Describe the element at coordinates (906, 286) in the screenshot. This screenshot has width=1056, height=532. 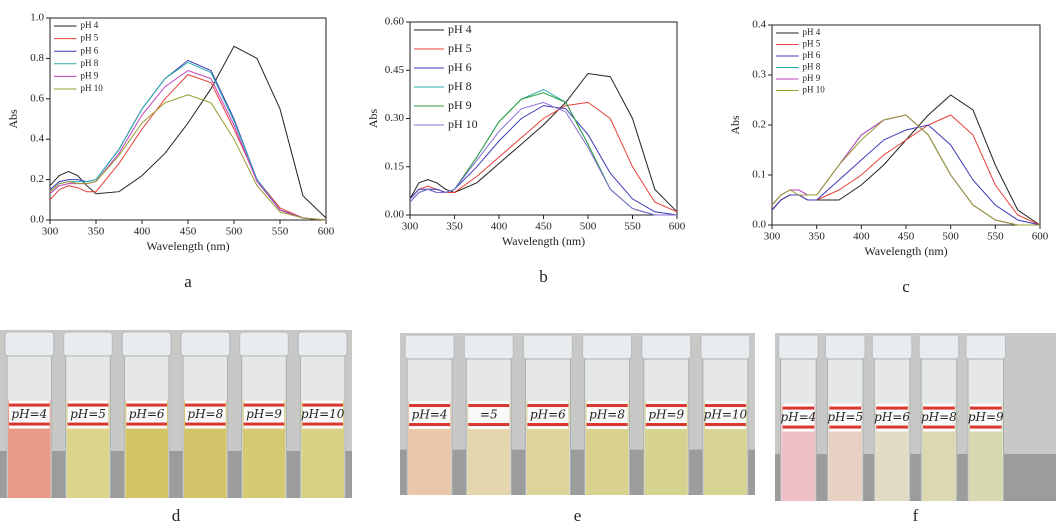
I see `panel-label: c` at that location.